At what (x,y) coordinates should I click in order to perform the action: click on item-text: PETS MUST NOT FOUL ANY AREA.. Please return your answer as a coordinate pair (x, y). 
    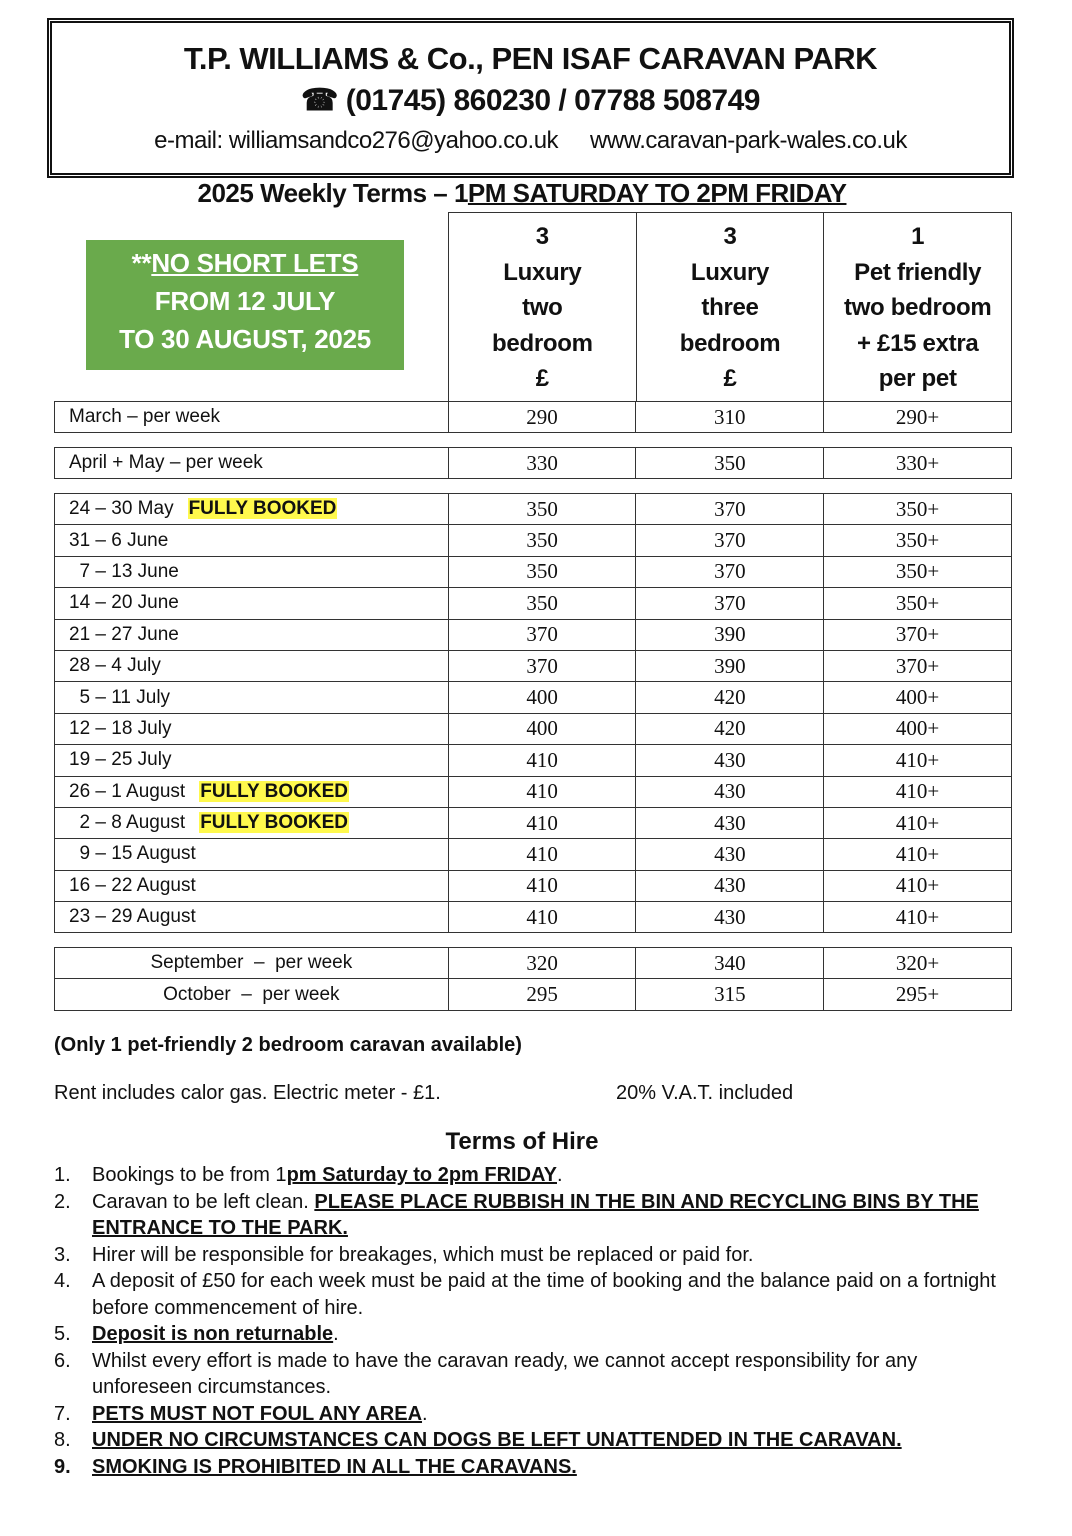
    Looking at the image, I should click on (260, 1414).